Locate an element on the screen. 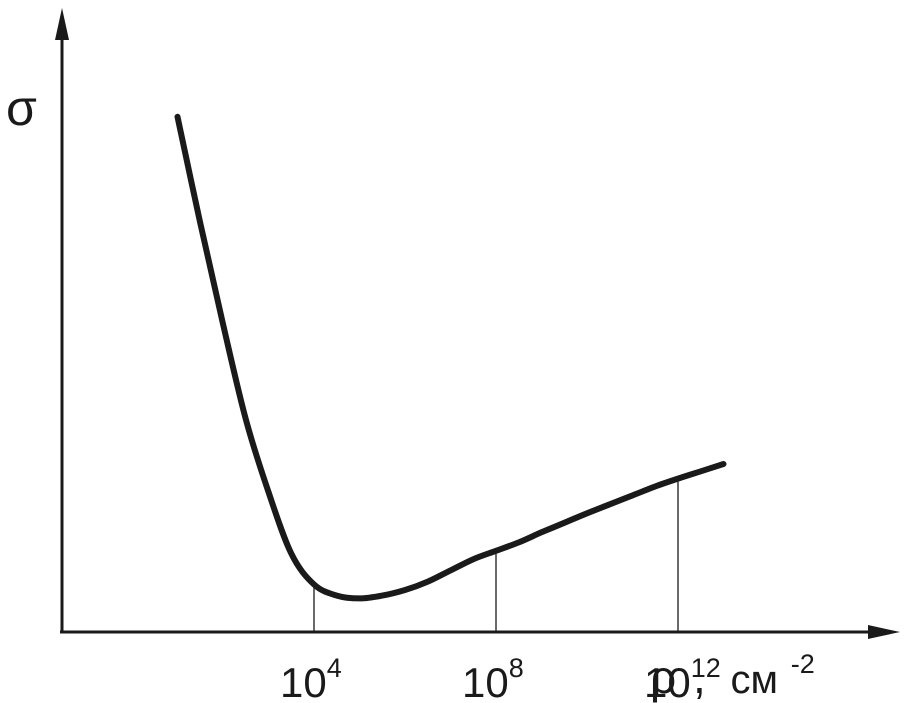 This screenshot has height=703, width=910. y-axis-label: σ is located at coordinates (21, 108).